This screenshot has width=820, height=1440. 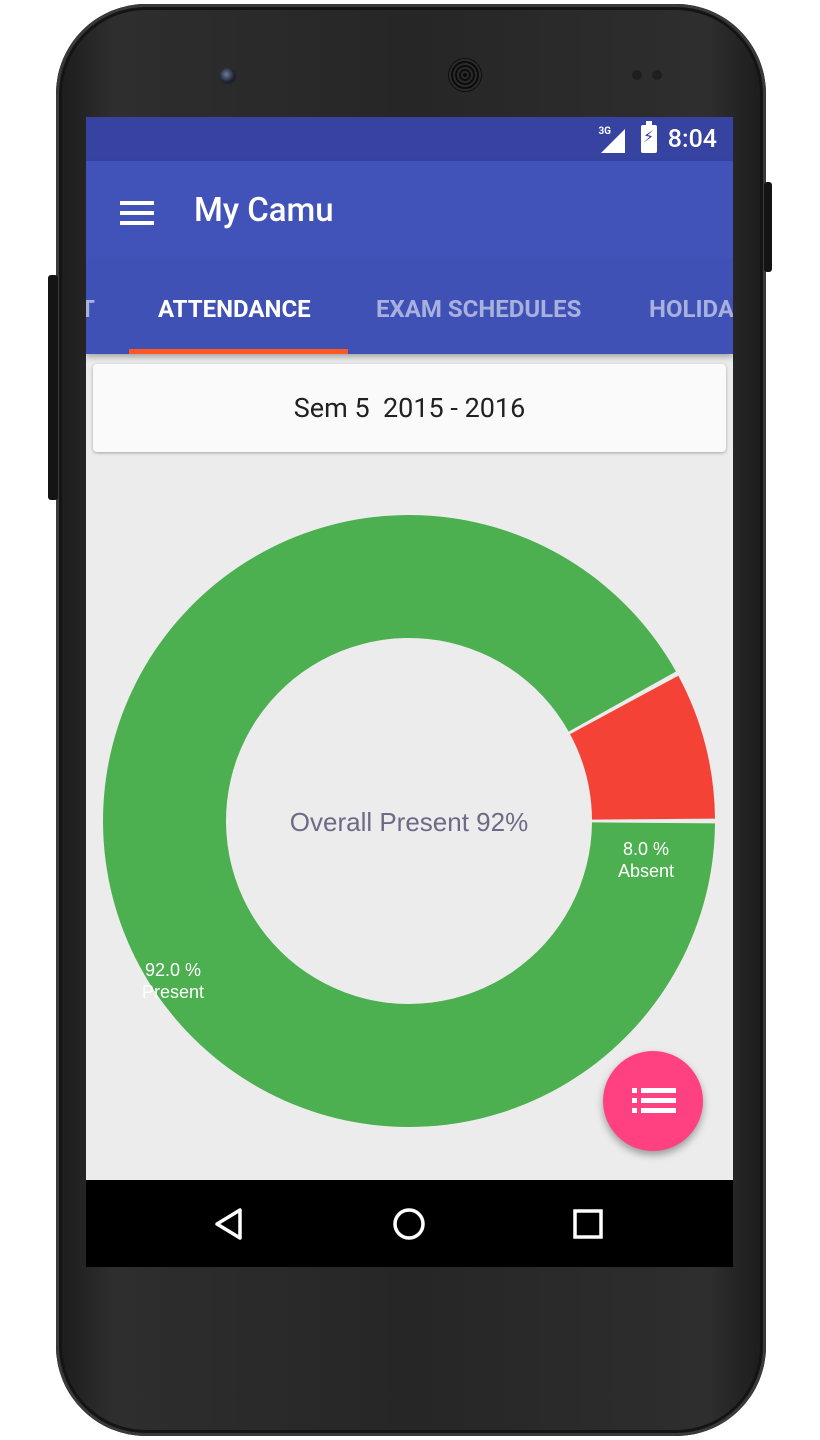 I want to click on volume-button, so click(x=53, y=387).